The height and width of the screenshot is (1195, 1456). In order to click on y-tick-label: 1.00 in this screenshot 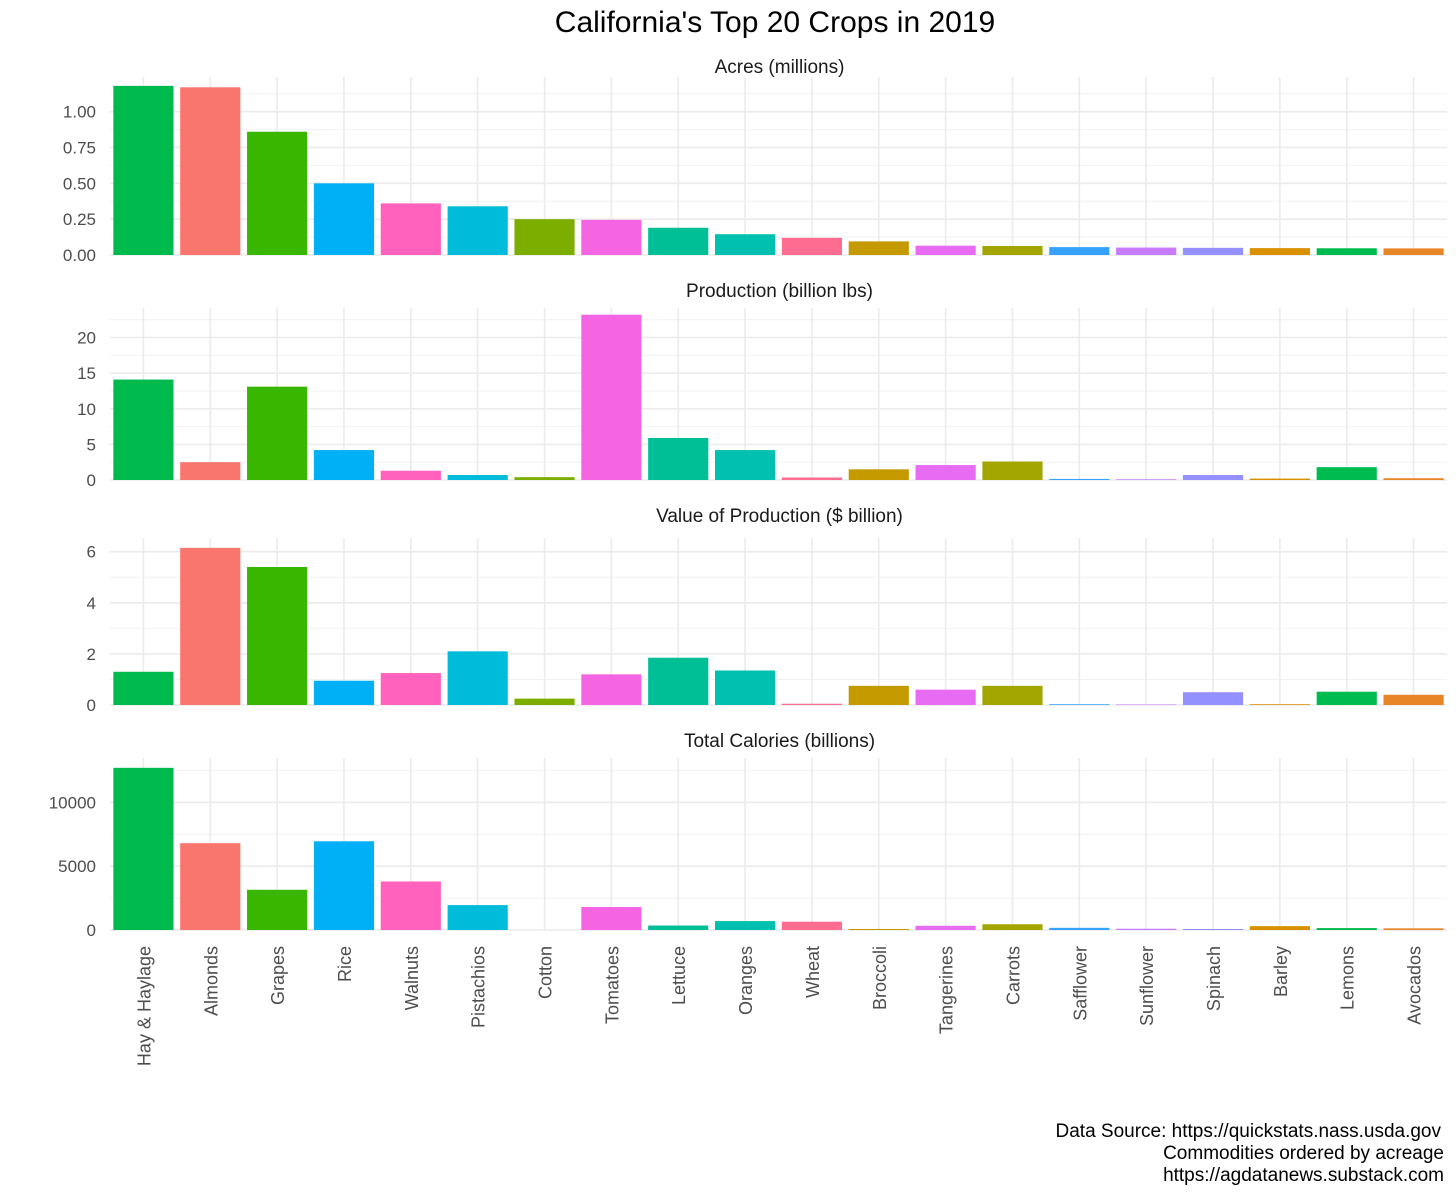, I will do `click(79, 112)`.